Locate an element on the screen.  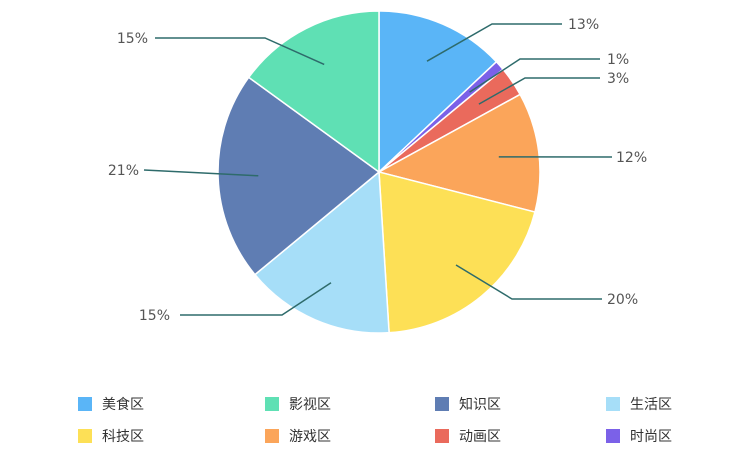
slice-label-2: 1% is located at coordinates (618, 60).